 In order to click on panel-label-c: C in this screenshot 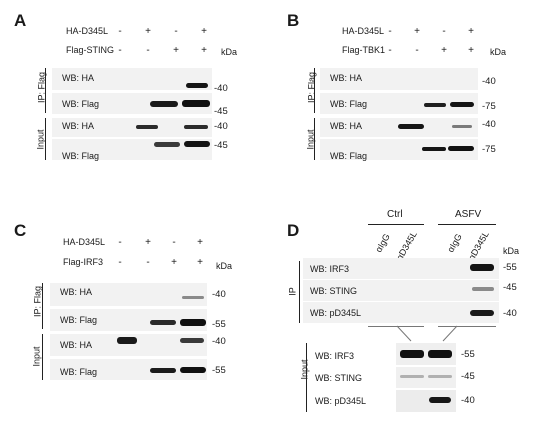, I will do `click(20, 230)`.